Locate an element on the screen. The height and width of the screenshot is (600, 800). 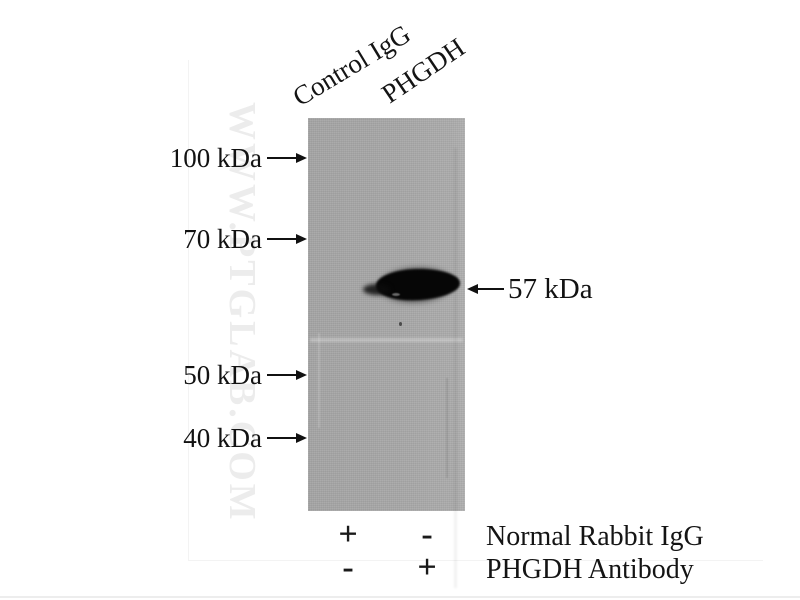
blot-speck is located at coordinates (400, 324).